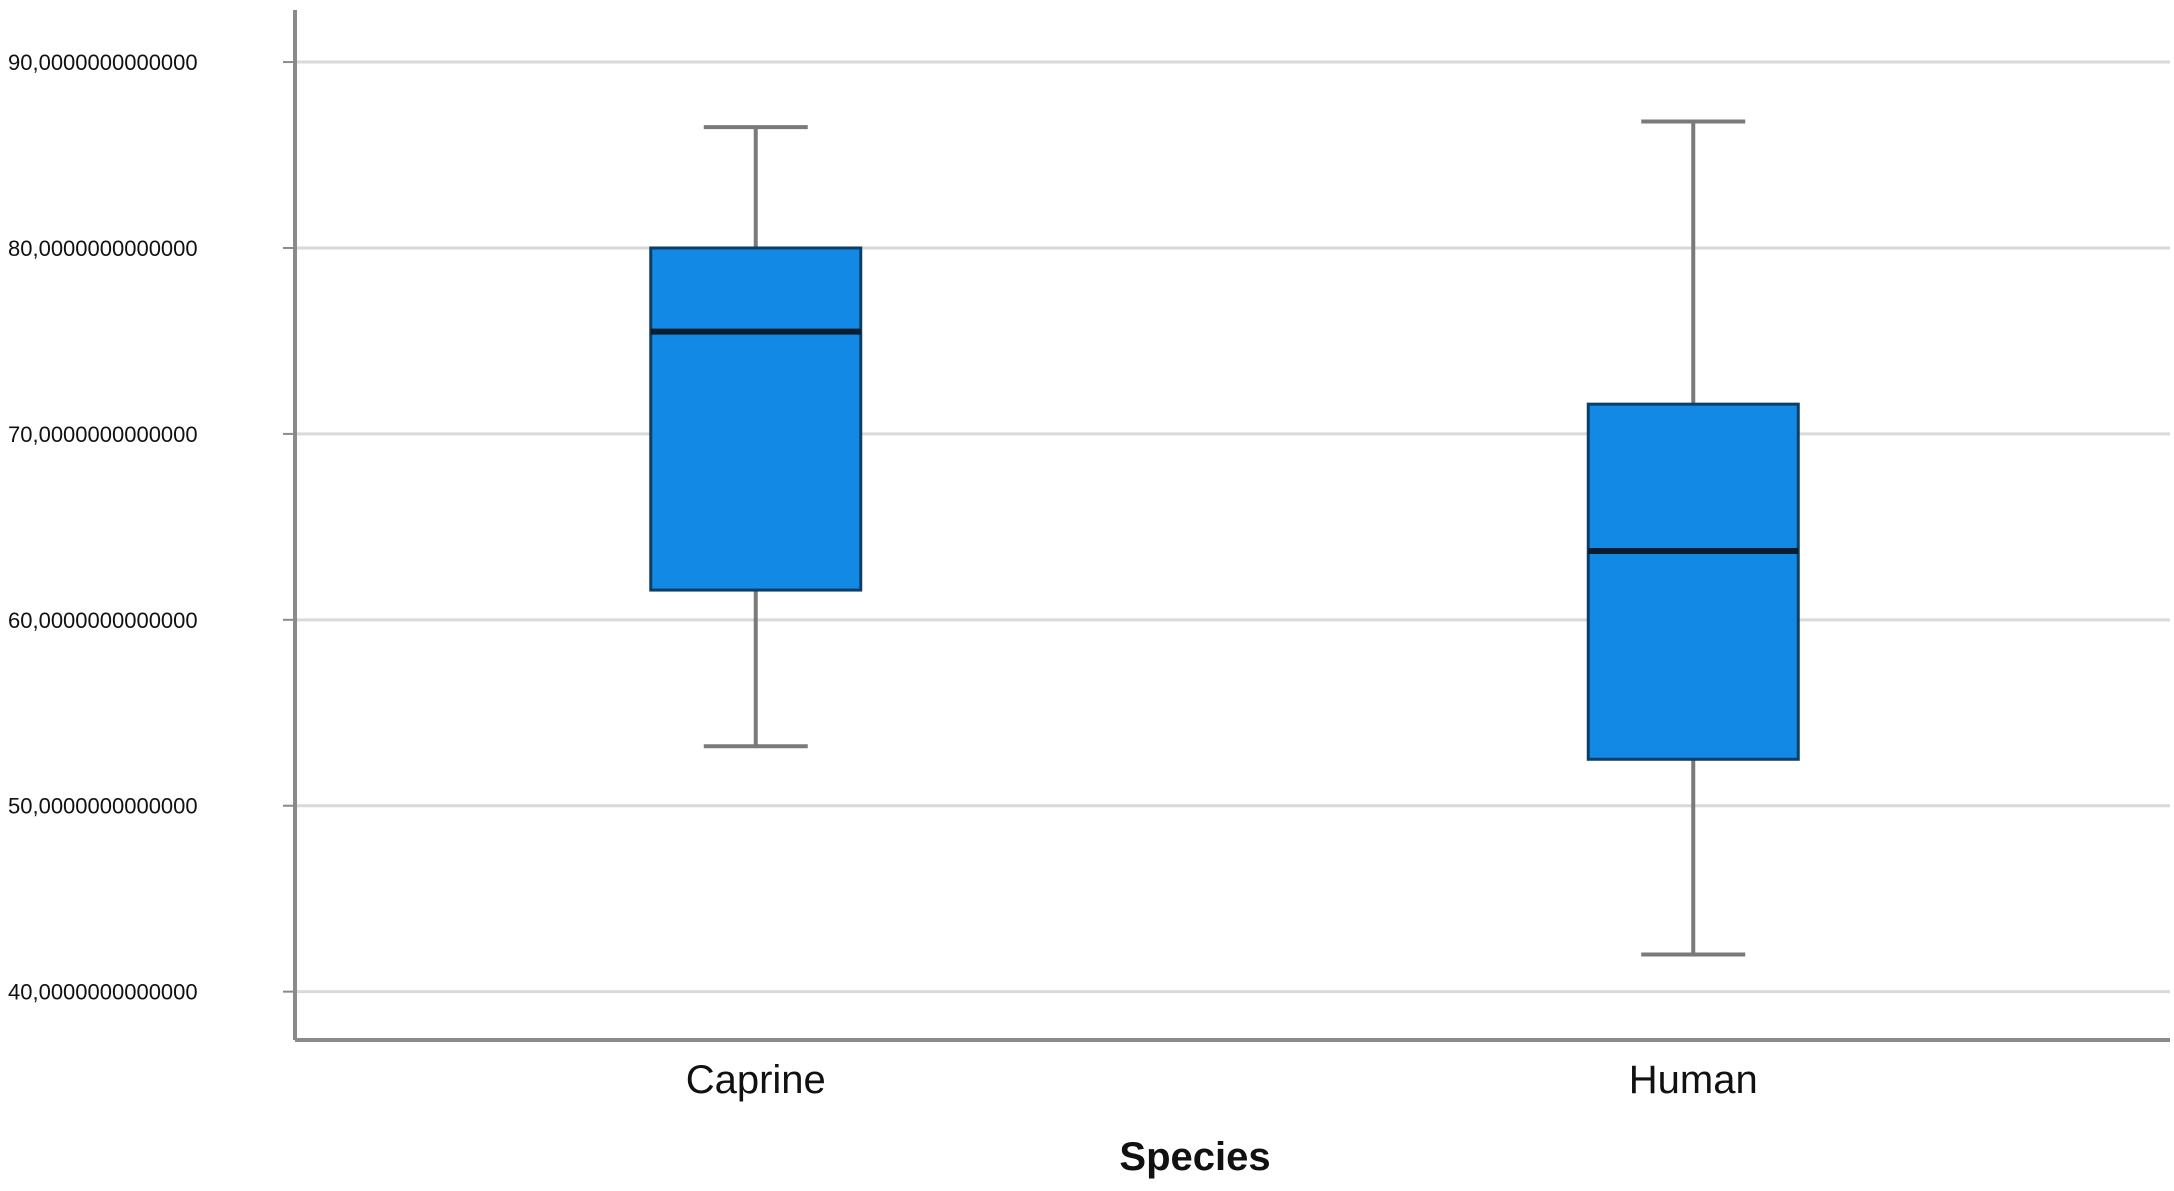  I want to click on x-tick-labels: Caprine Human, so click(1222, 1080).